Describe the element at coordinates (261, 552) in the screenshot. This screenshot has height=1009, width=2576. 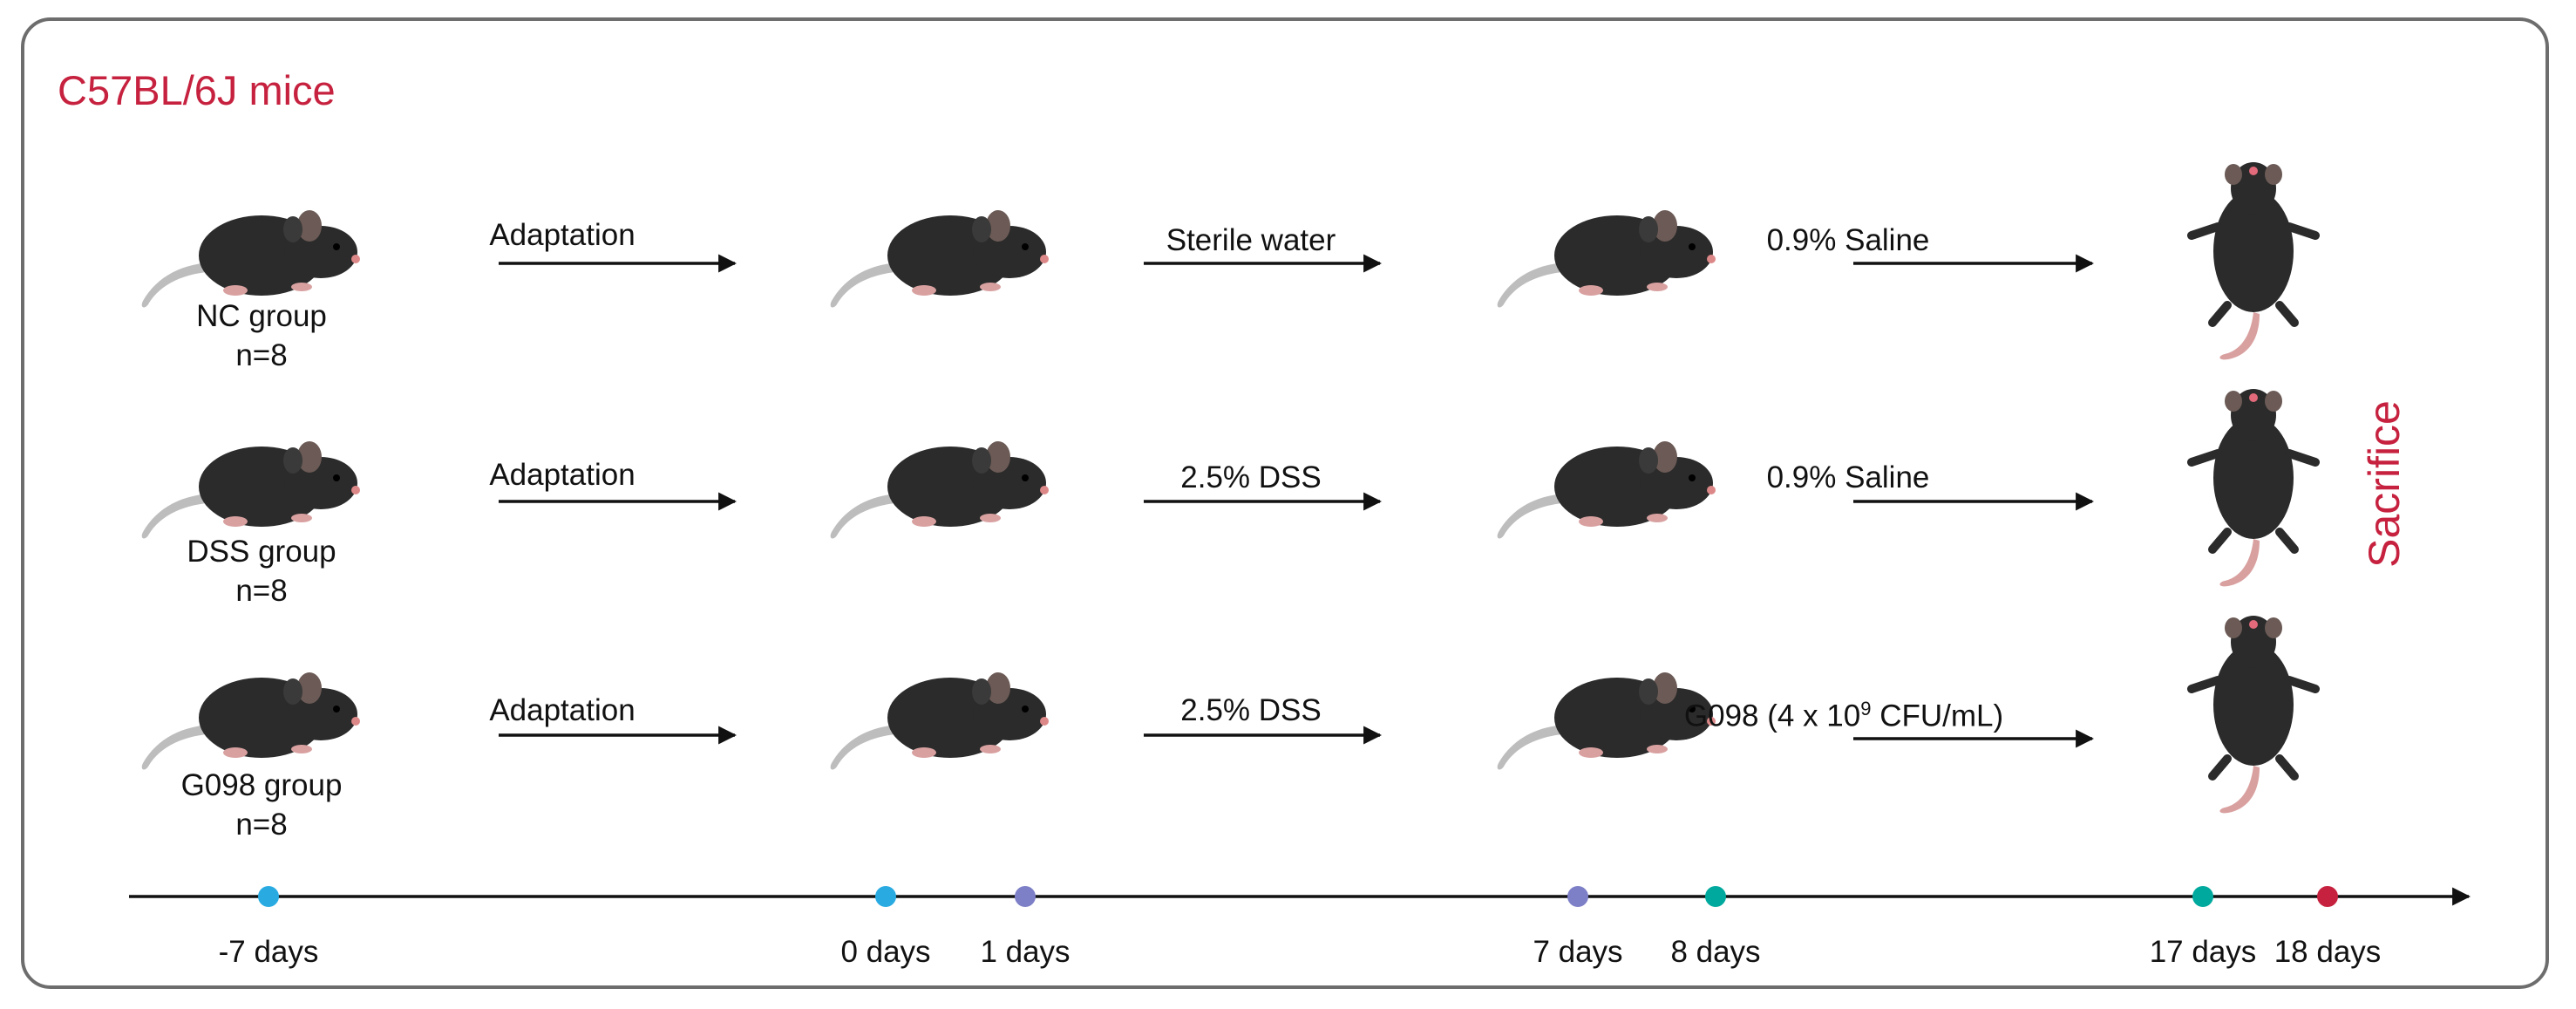
I see `group-name: DSS group` at that location.